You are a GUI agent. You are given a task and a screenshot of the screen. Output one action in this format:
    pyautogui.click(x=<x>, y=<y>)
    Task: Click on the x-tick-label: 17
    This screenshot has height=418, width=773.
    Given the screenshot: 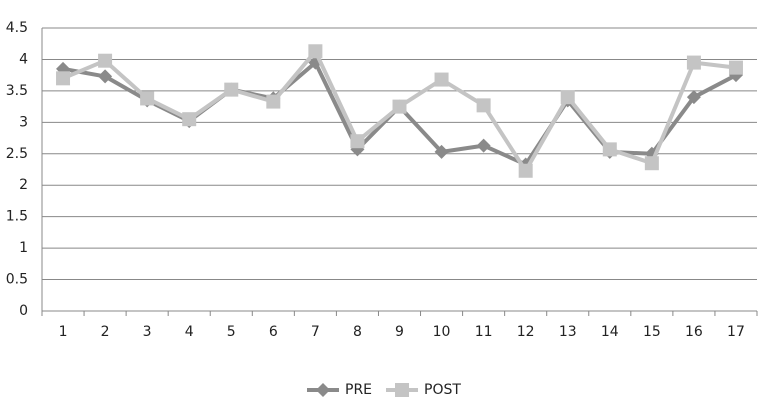 What is the action you would take?
    pyautogui.click(x=736, y=332)
    